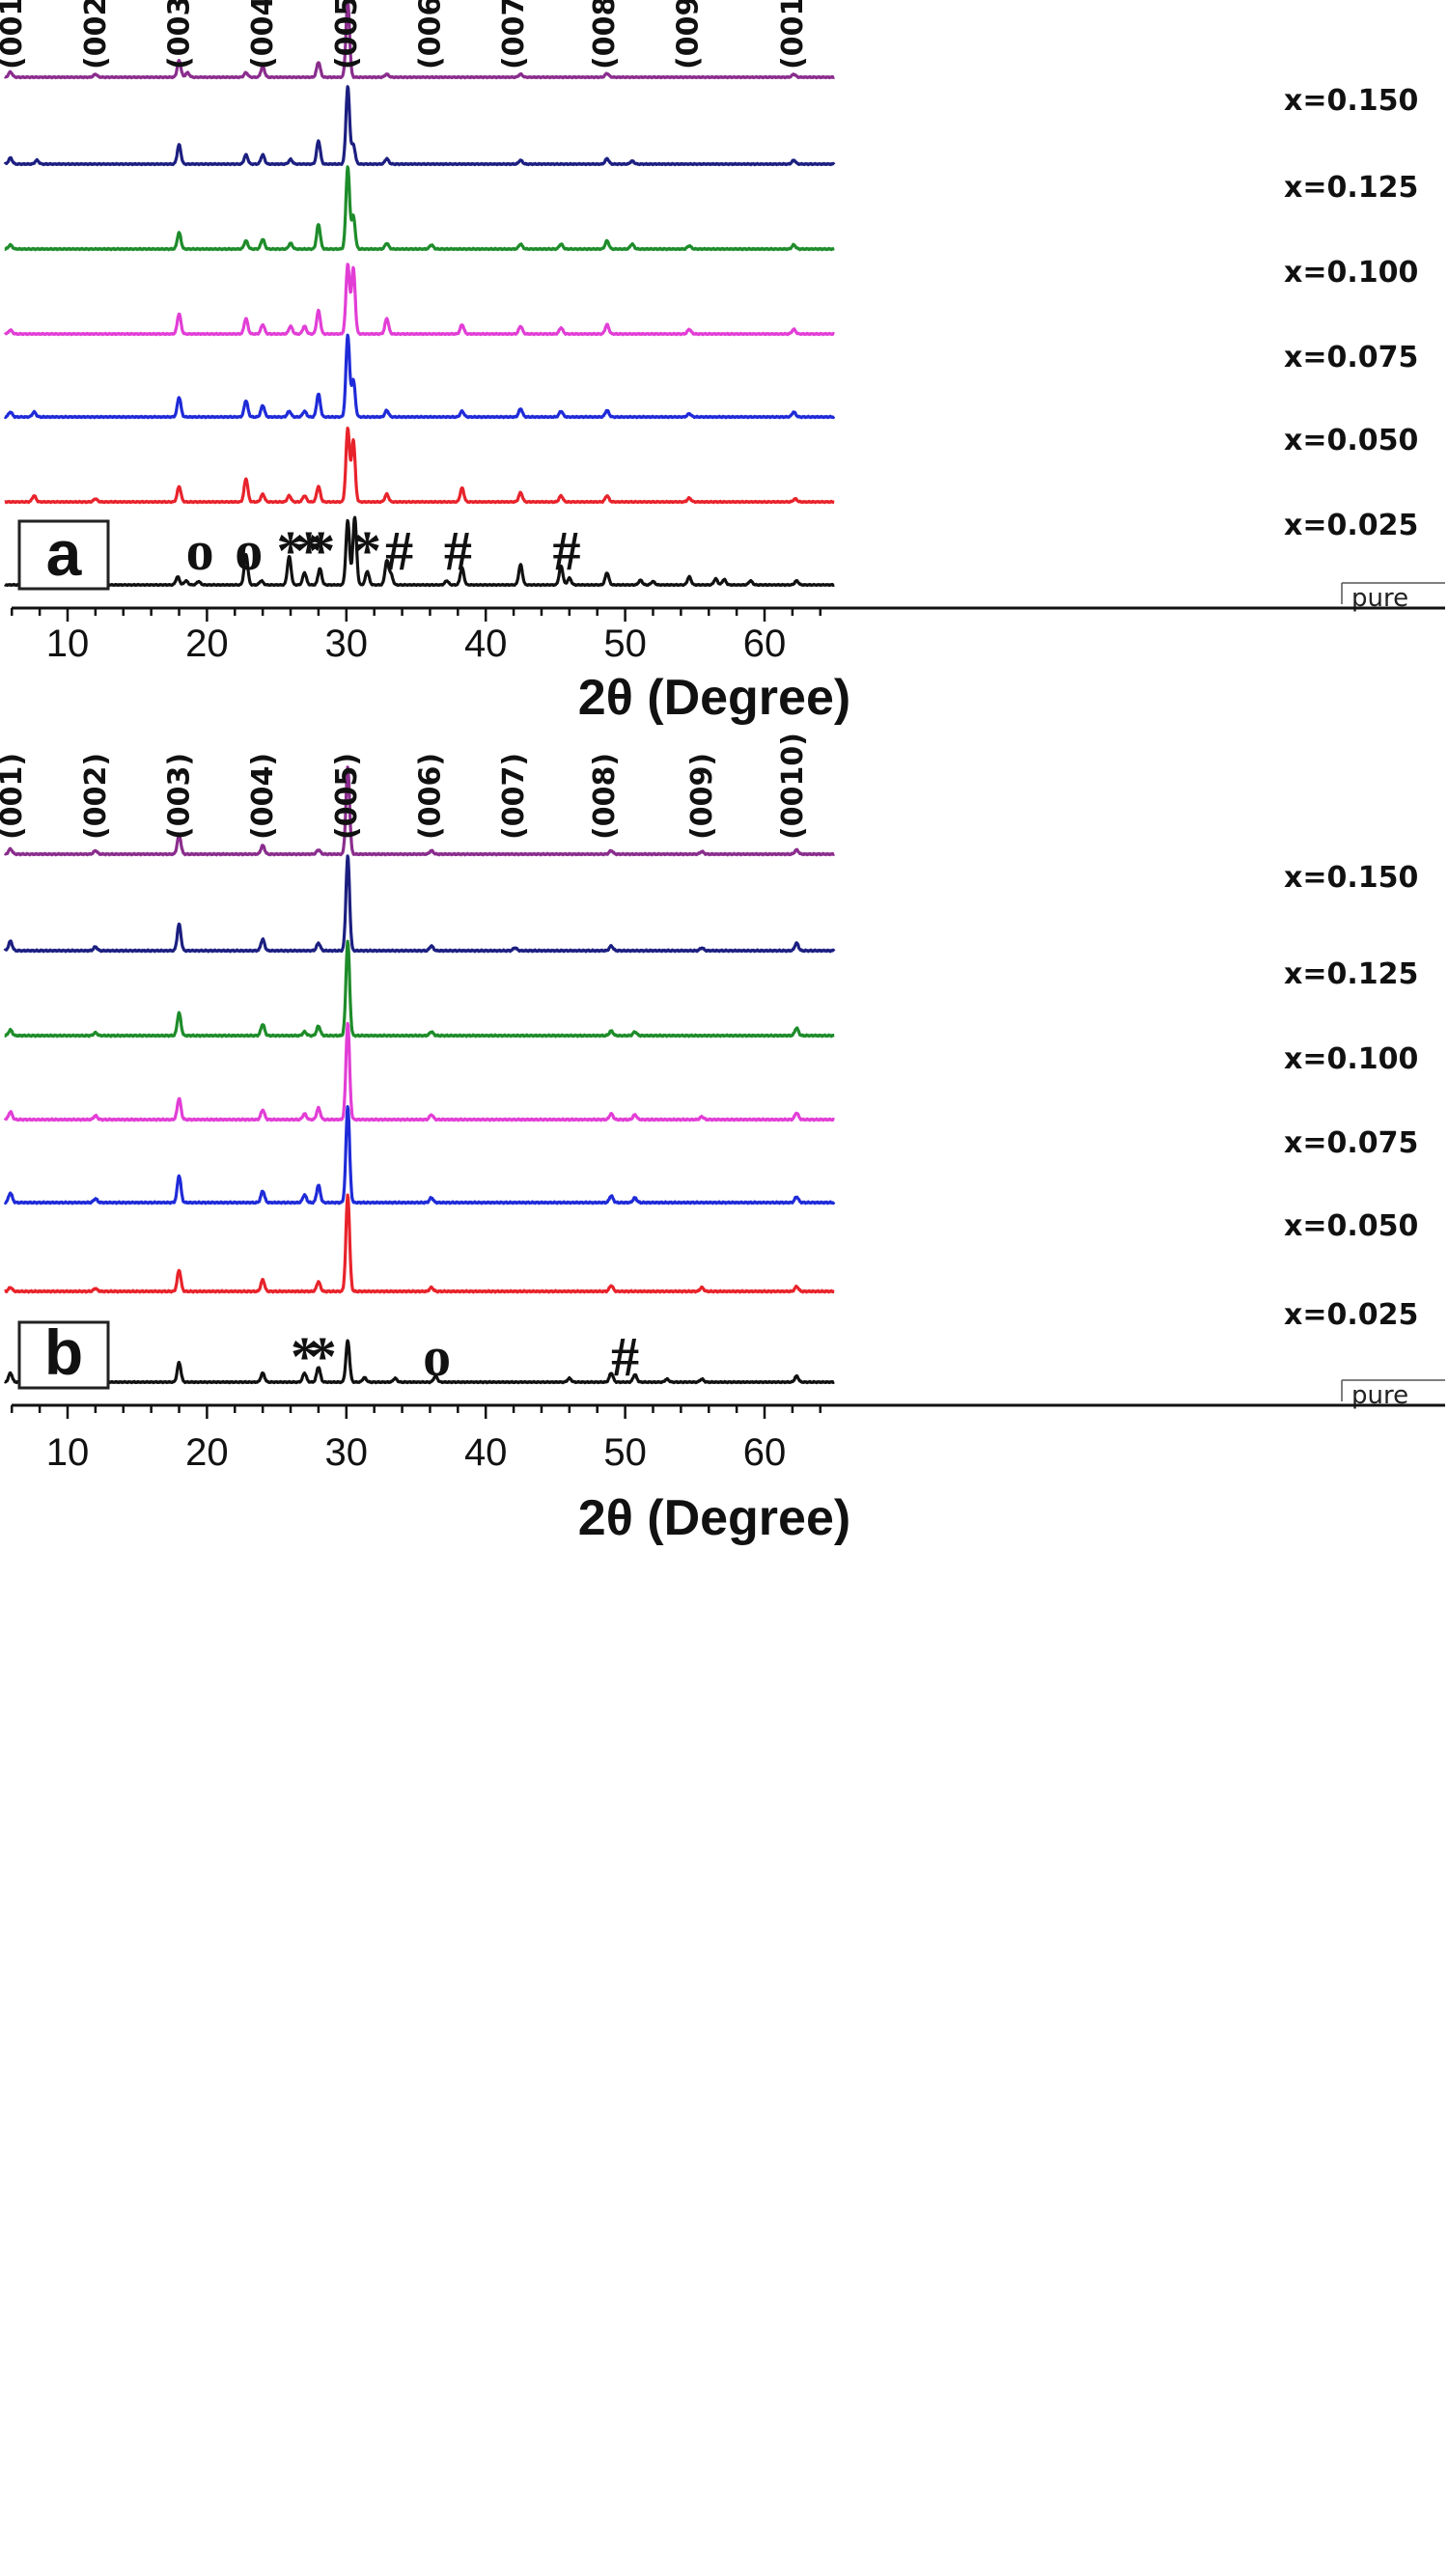 This screenshot has height=2576, width=1448. I want to click on panel-label: a, so click(65, 553).